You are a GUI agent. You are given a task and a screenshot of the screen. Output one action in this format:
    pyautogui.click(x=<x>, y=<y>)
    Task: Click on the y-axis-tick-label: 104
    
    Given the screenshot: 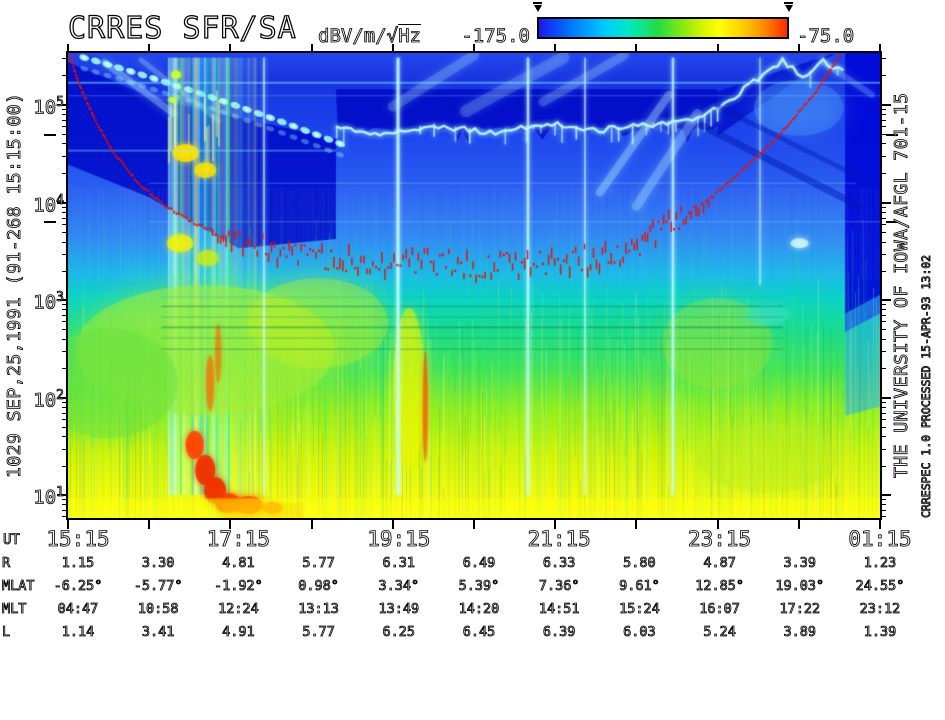 What is the action you would take?
    pyautogui.click(x=49, y=205)
    